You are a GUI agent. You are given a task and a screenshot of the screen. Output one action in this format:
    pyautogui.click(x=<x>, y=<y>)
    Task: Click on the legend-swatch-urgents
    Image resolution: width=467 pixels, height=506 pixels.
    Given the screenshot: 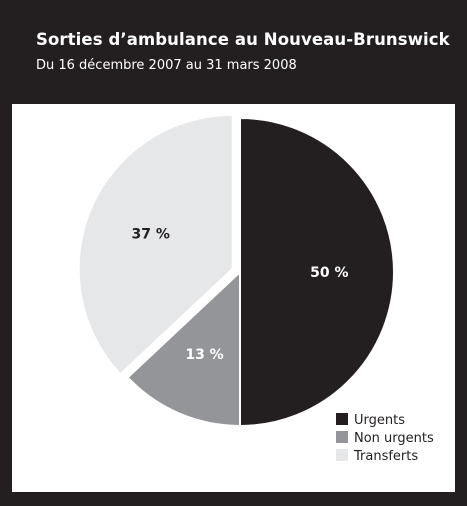 What is the action you would take?
    pyautogui.click(x=342, y=419)
    